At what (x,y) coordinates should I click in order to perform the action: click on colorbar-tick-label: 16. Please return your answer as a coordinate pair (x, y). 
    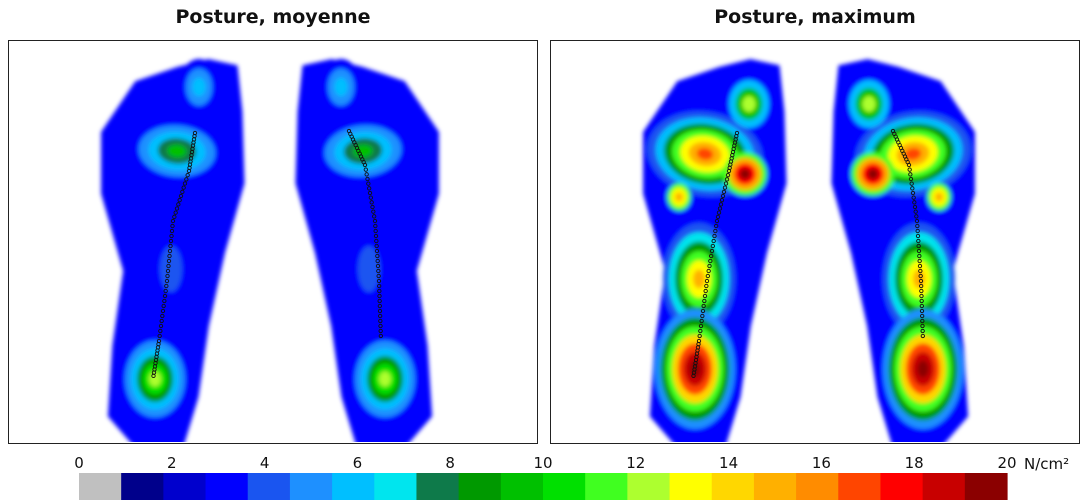
    Looking at the image, I should click on (821, 463).